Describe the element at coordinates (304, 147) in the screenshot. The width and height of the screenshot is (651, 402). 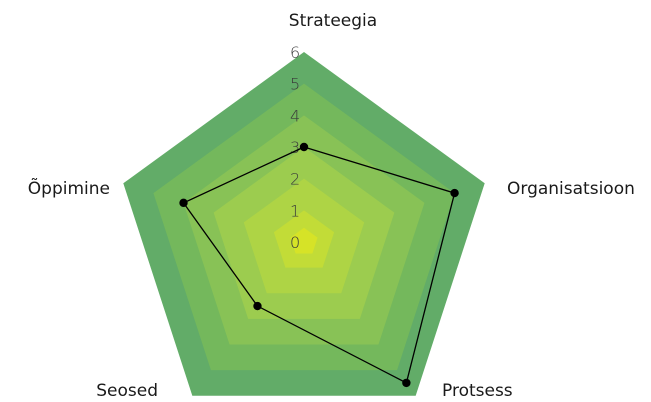
I see `data-point-strateegia` at that location.